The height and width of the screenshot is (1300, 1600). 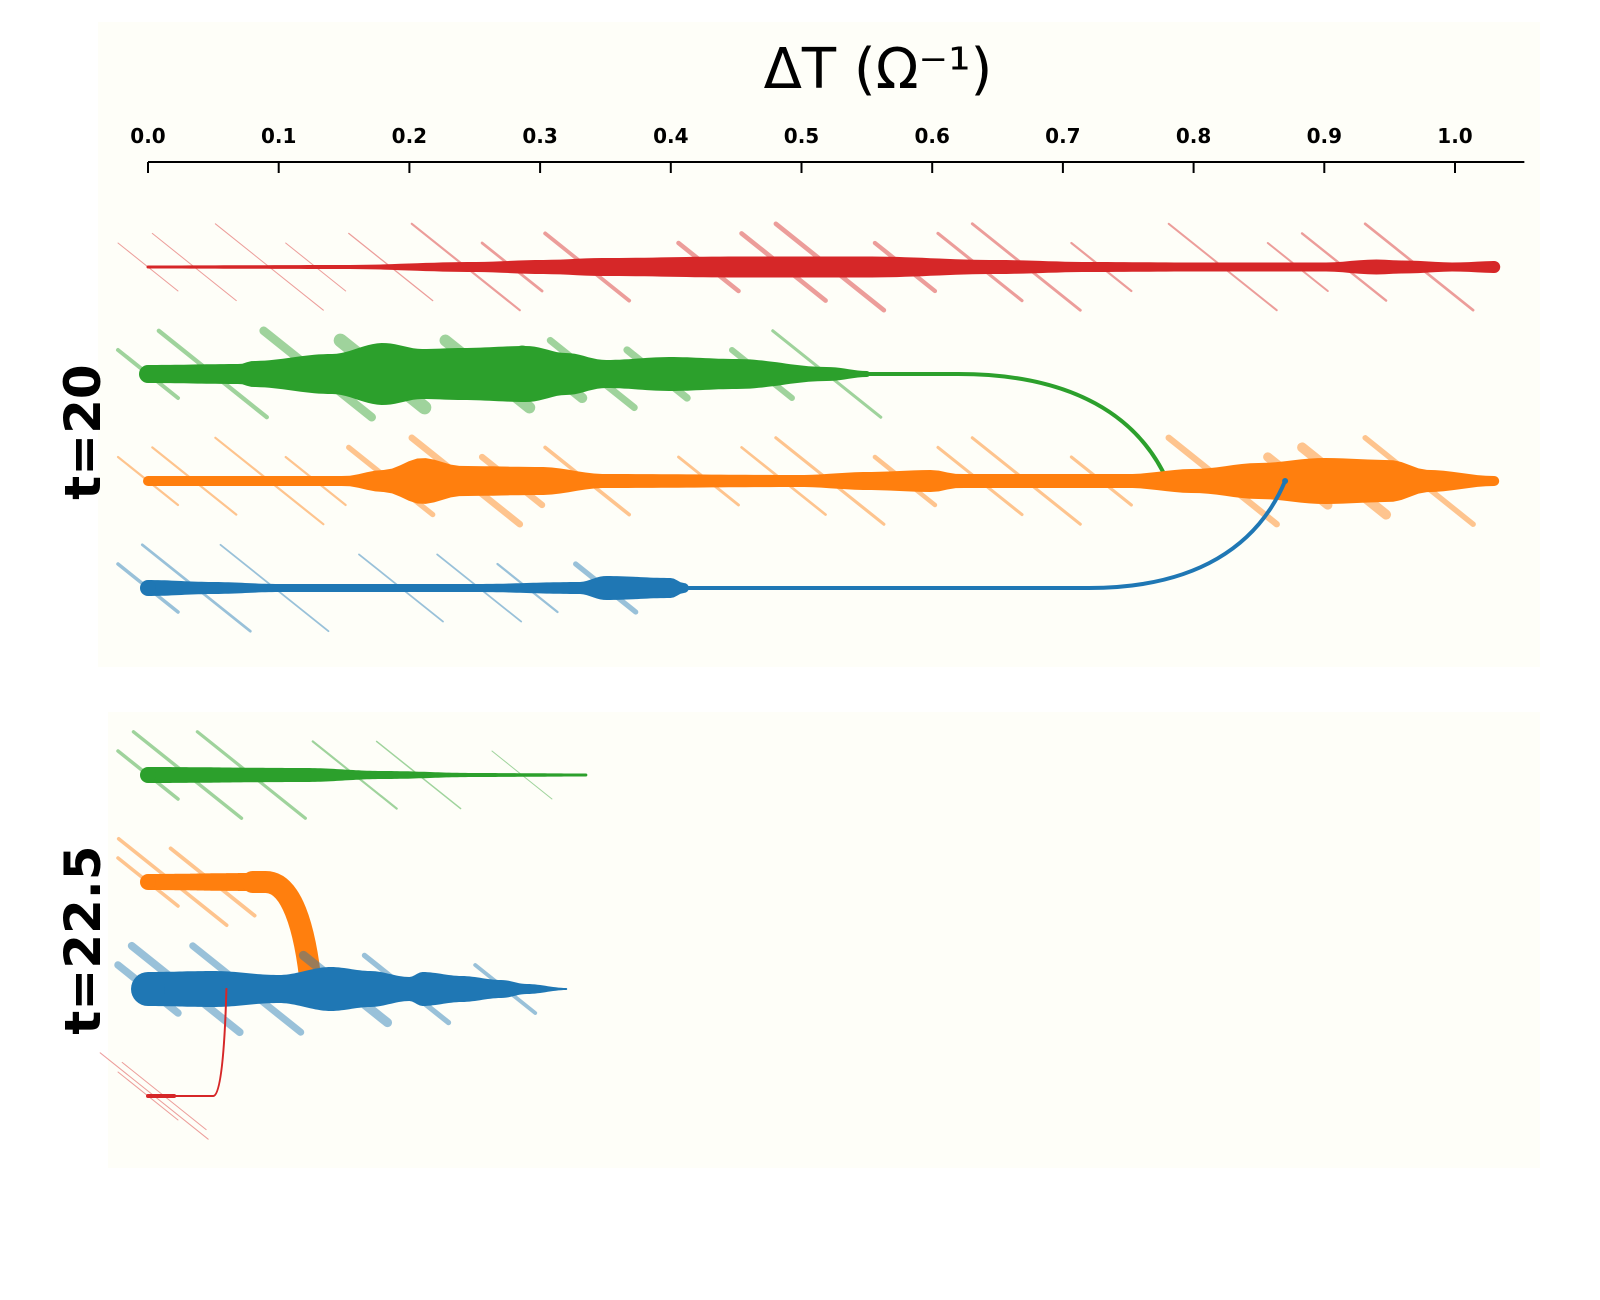 What do you see at coordinates (83, 431) in the screenshot?
I see `panel-label-t20: t=20` at bounding box center [83, 431].